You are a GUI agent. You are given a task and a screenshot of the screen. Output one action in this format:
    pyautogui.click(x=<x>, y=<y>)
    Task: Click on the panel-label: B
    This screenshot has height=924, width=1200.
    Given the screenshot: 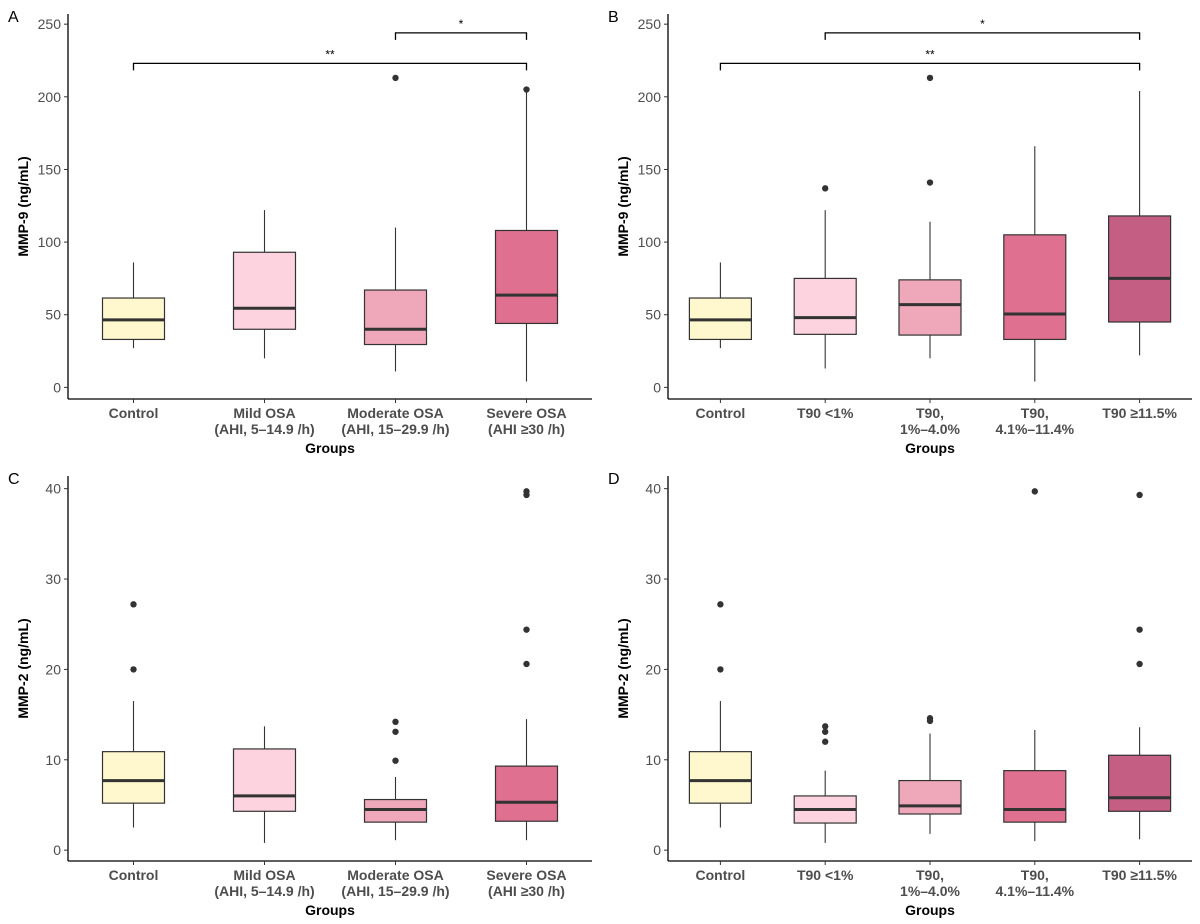 What is the action you would take?
    pyautogui.click(x=613, y=17)
    